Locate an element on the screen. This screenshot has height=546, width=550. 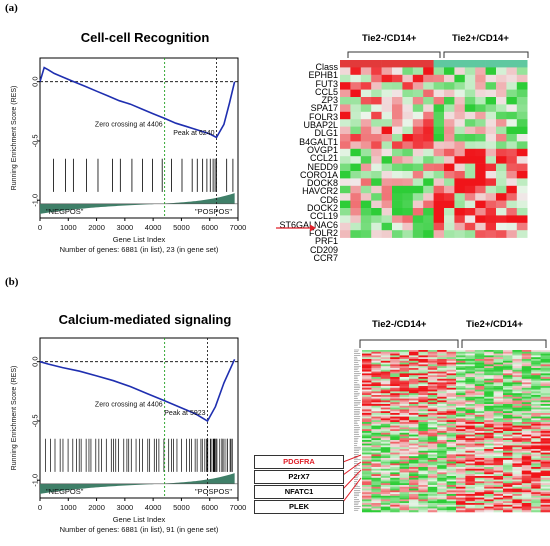
gene-label: CD6 is located at coordinates (328, 199).